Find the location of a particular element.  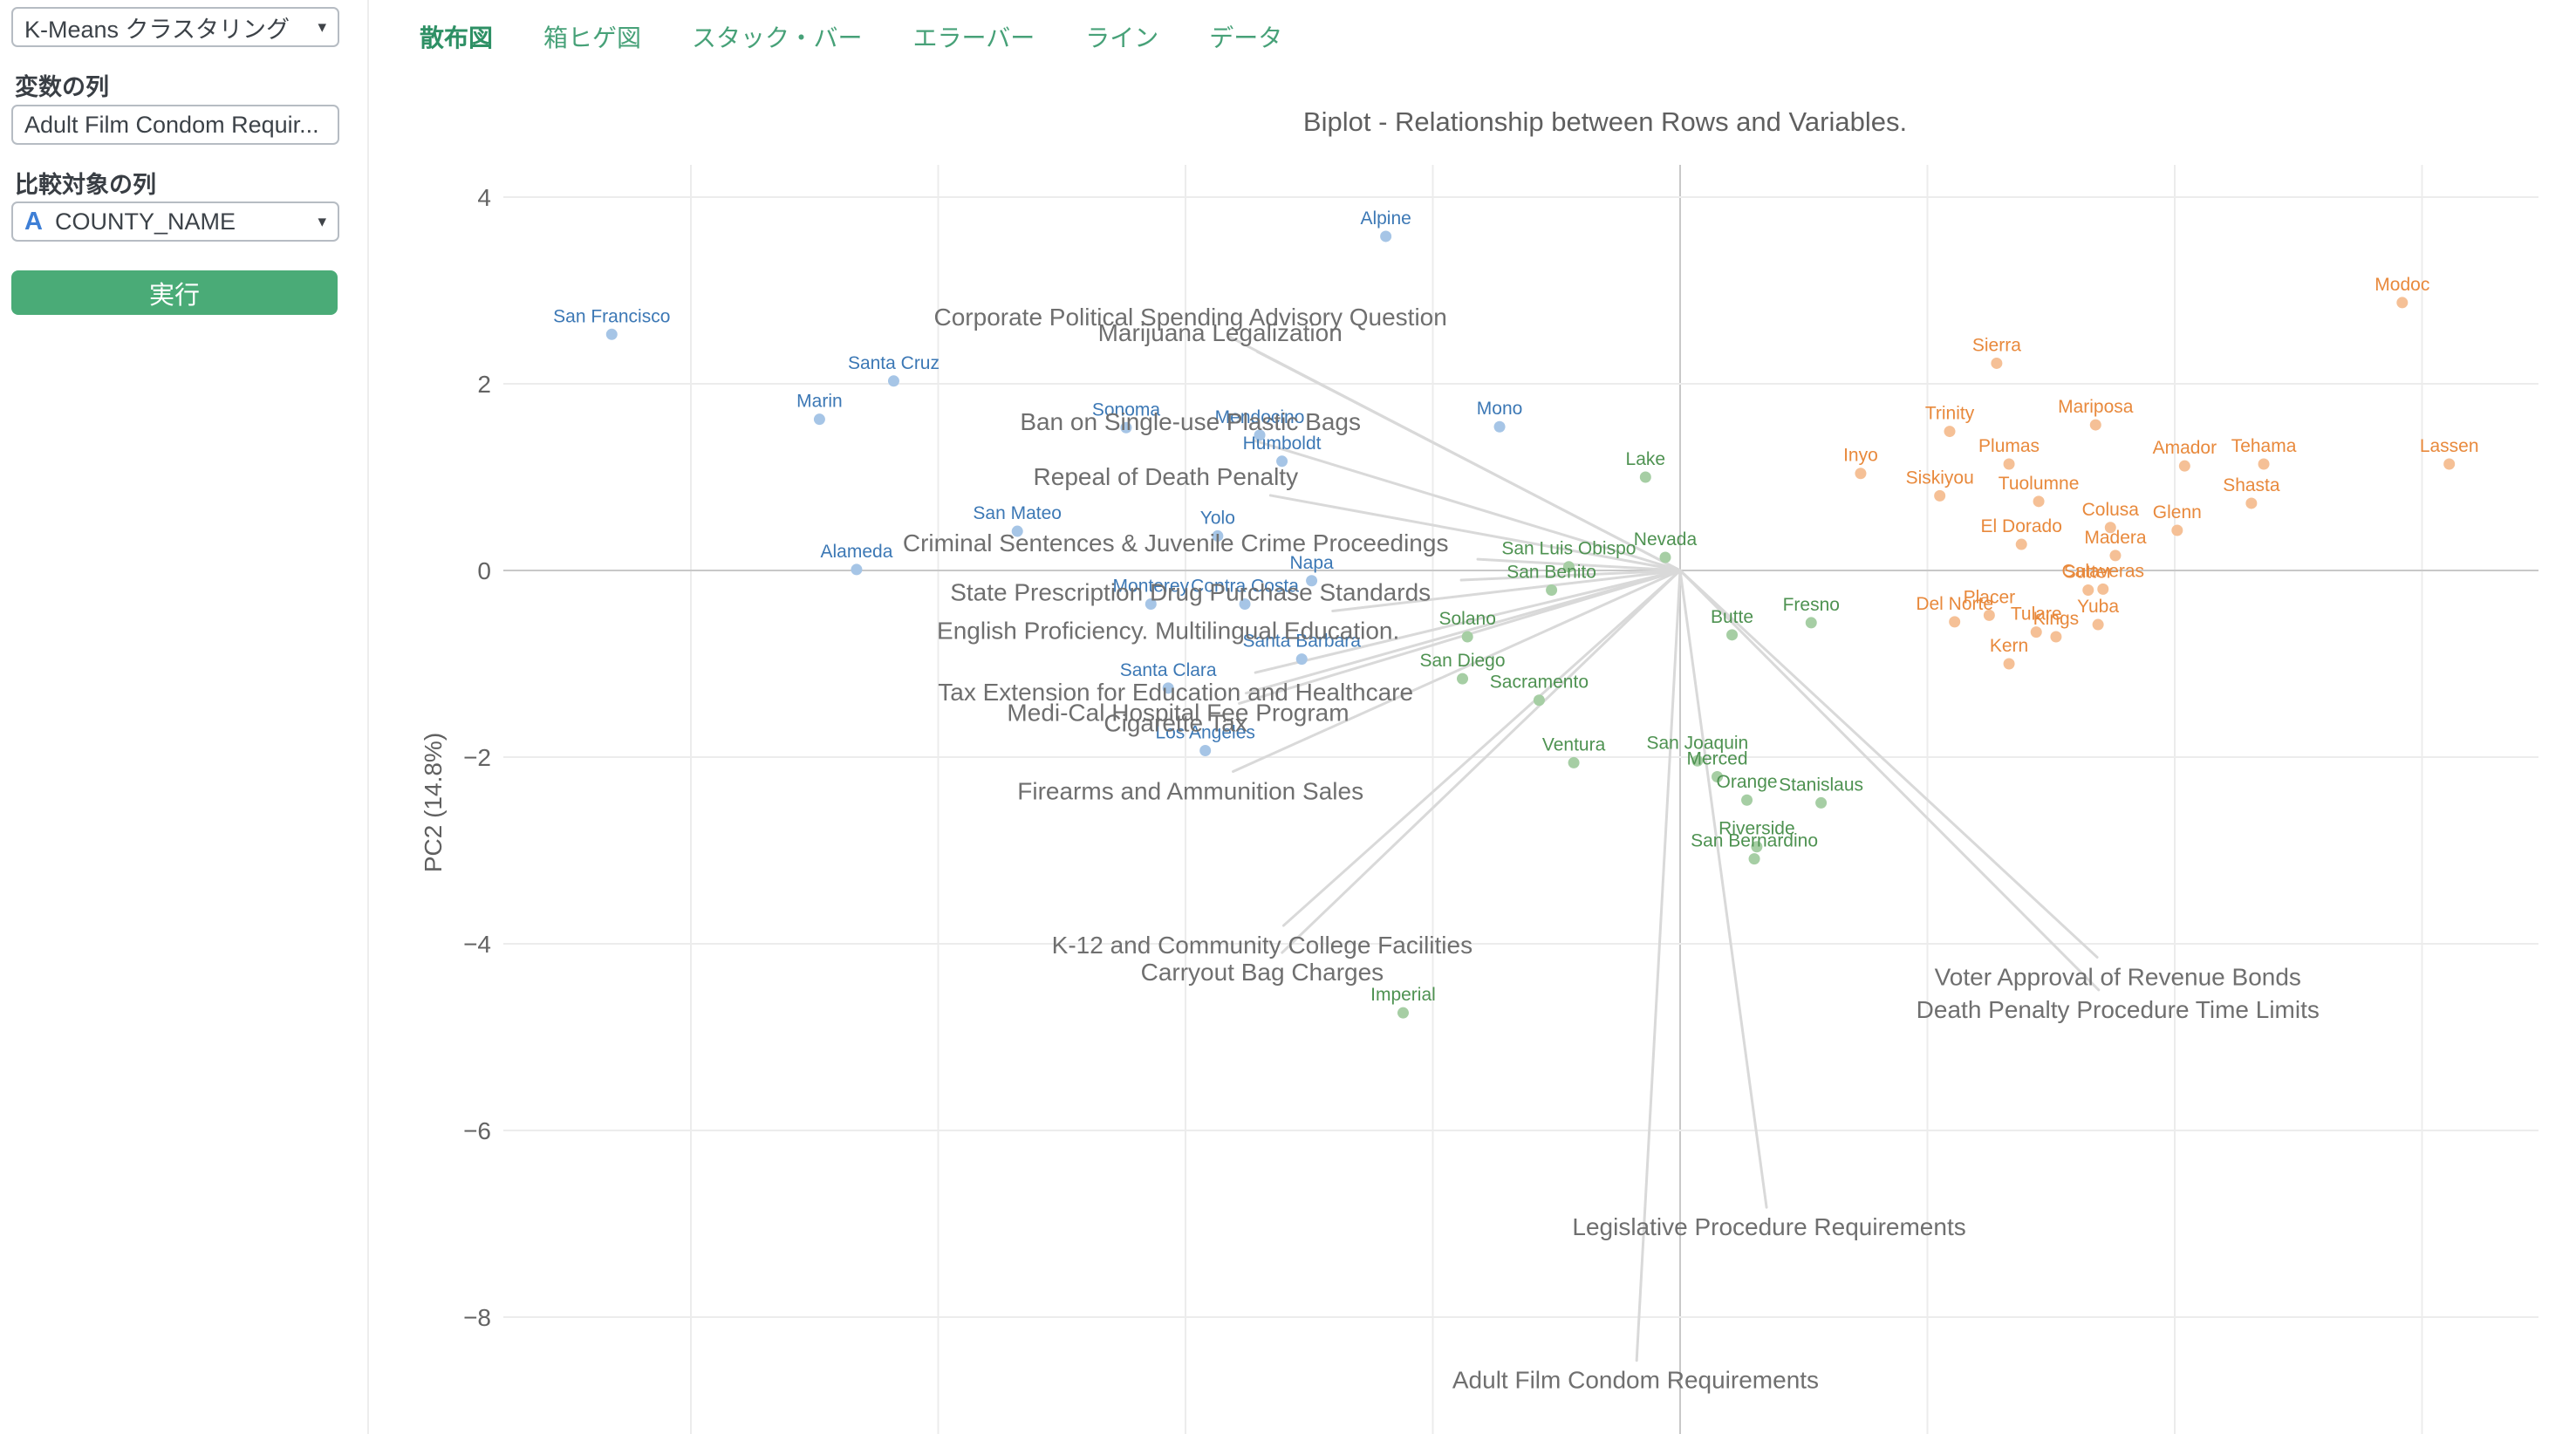

point-label: Solano is located at coordinates (1466, 619).